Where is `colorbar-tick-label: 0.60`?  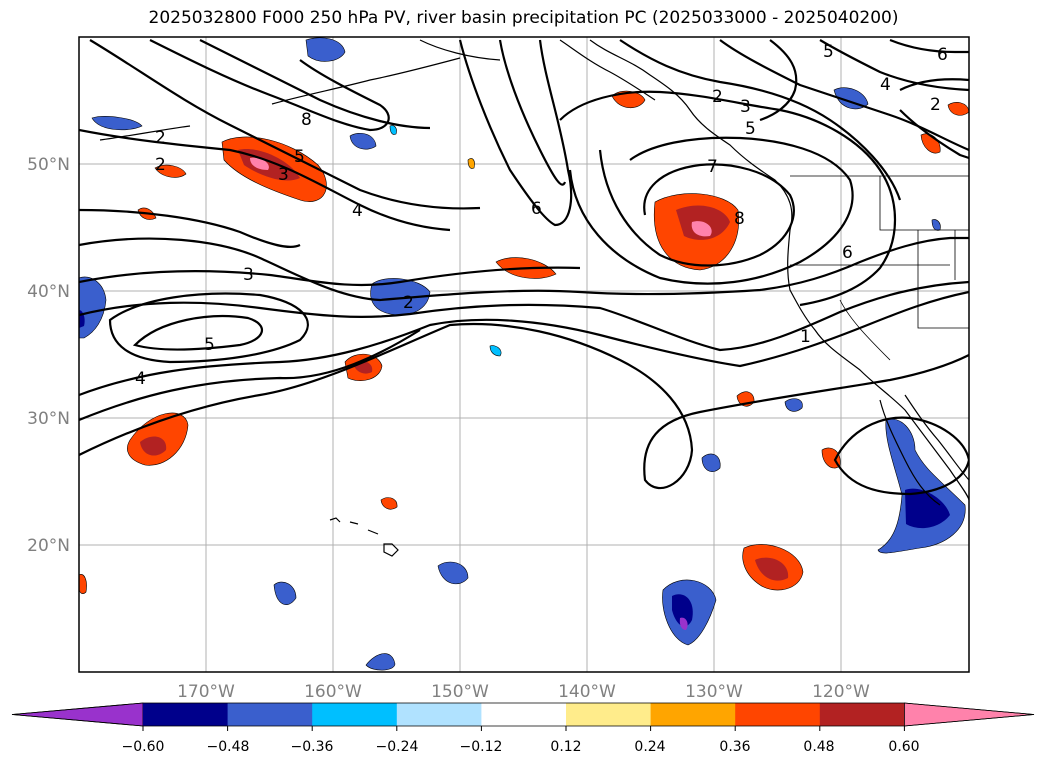
colorbar-tick-label: 0.60 is located at coordinates (903, 747).